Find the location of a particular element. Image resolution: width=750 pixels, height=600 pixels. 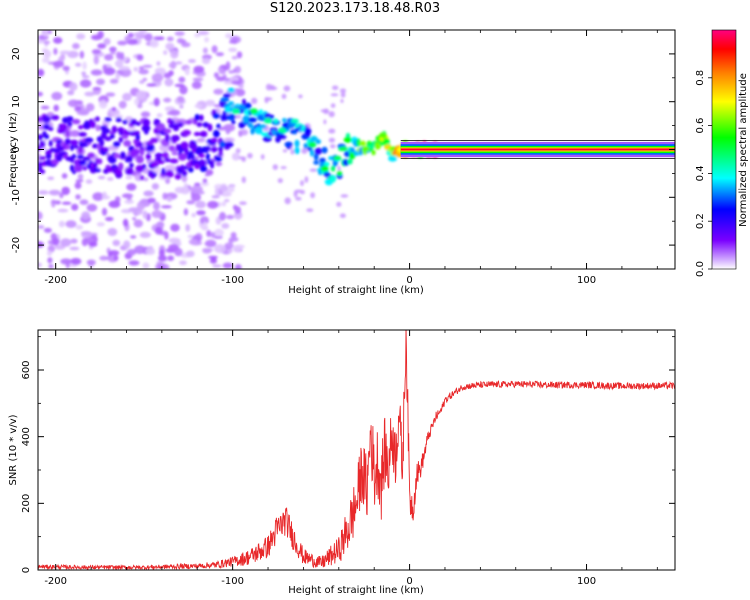

y-tick-label: 20 is located at coordinates (16, 54).